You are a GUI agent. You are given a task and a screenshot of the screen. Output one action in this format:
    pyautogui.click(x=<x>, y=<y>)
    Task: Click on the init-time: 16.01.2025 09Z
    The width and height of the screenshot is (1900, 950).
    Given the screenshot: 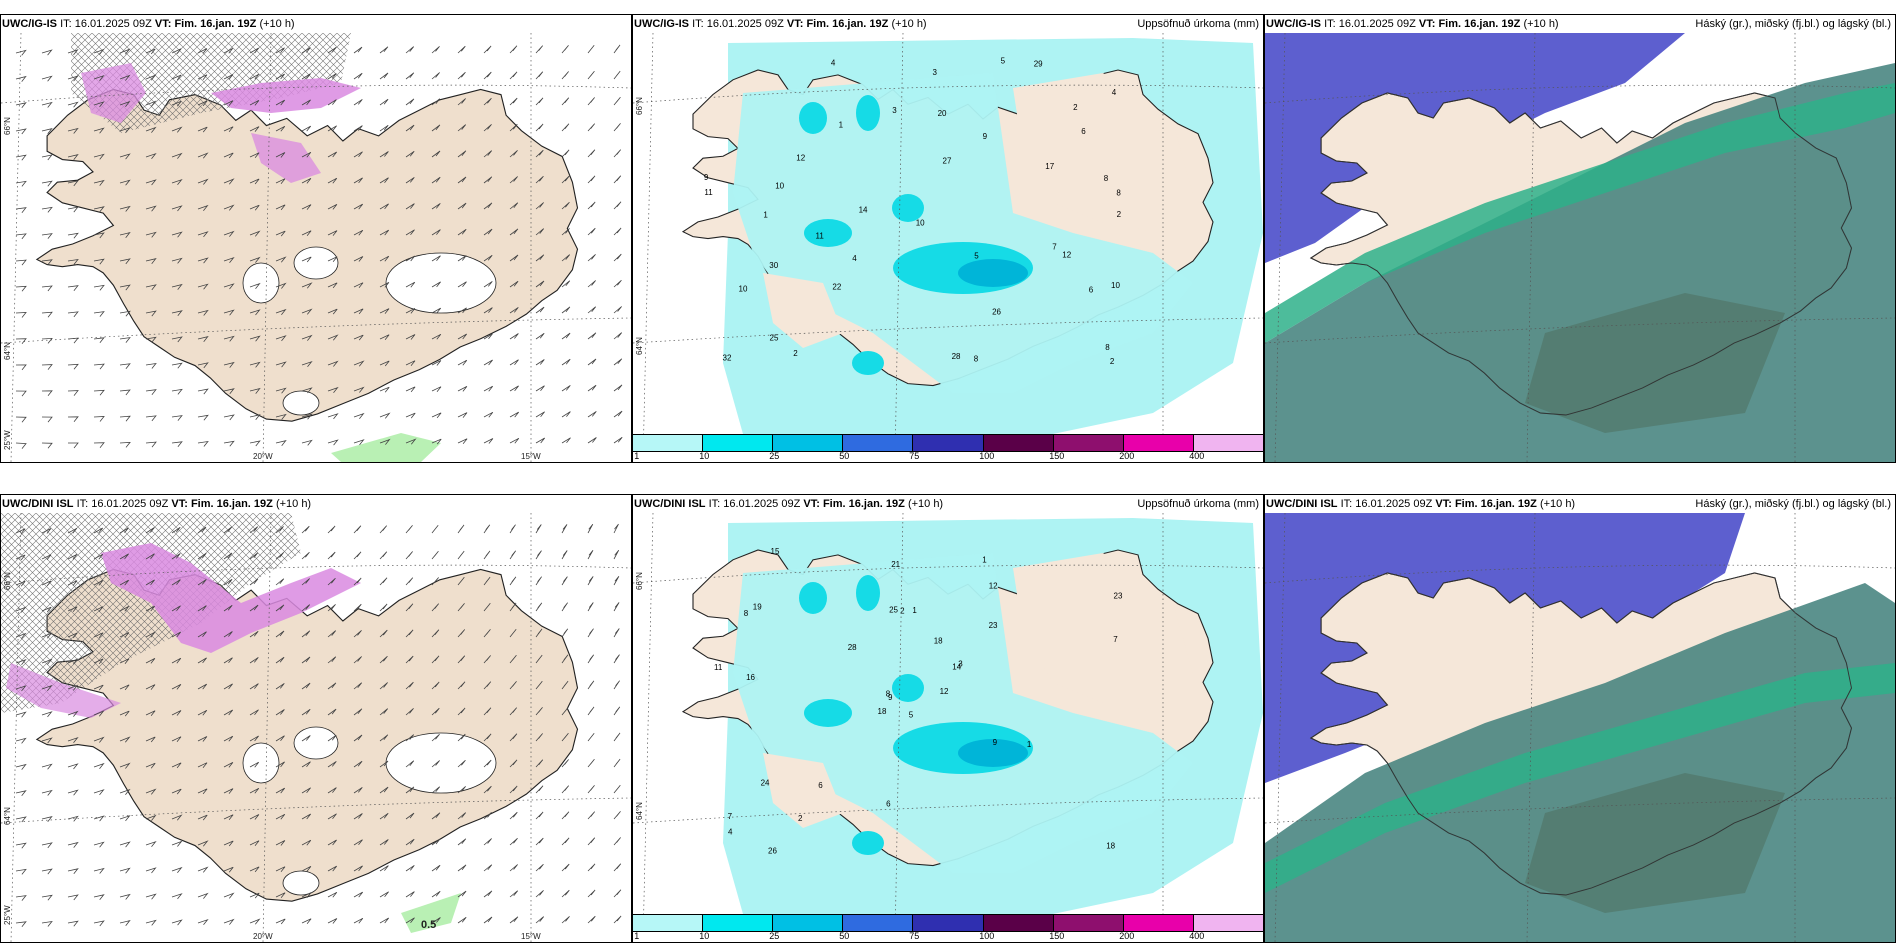 What is the action you would take?
    pyautogui.click(x=113, y=24)
    